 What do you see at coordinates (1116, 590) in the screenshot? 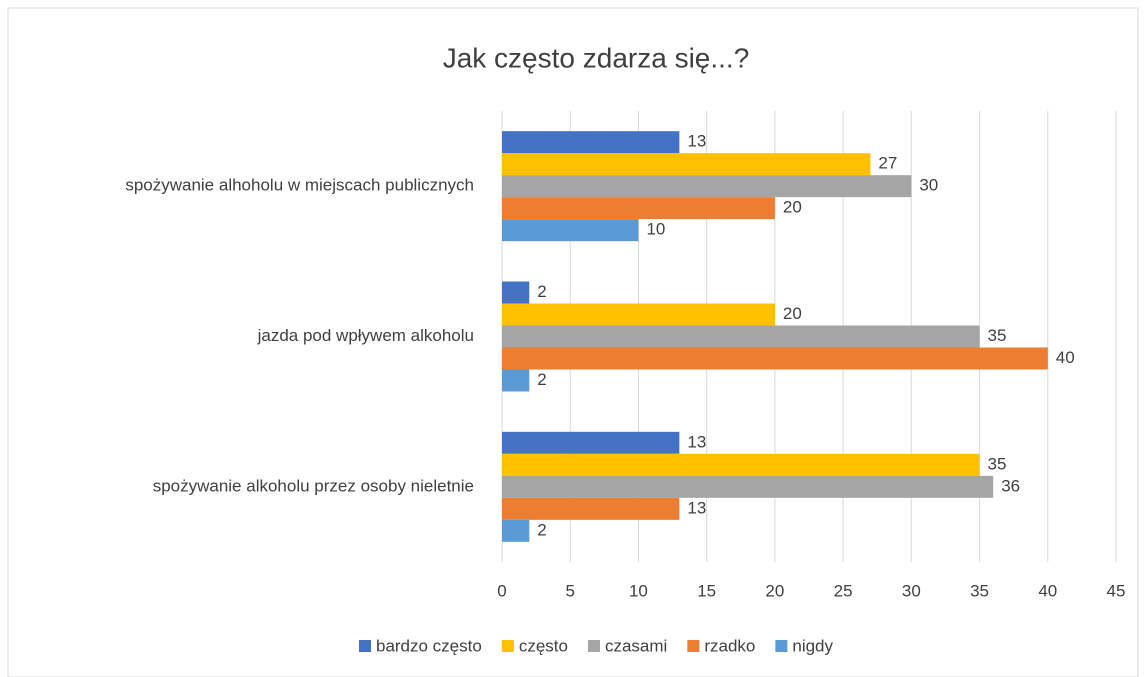
I see `x-tick-label: 45` at bounding box center [1116, 590].